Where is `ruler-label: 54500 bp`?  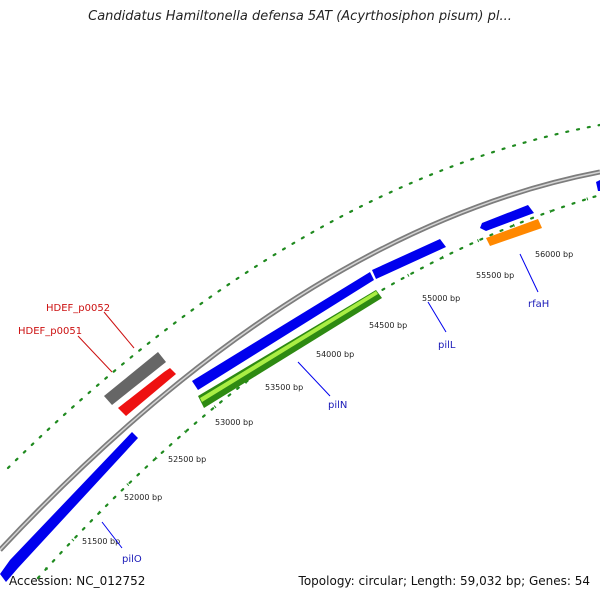
ruler-label: 54500 bp is located at coordinates (388, 325).